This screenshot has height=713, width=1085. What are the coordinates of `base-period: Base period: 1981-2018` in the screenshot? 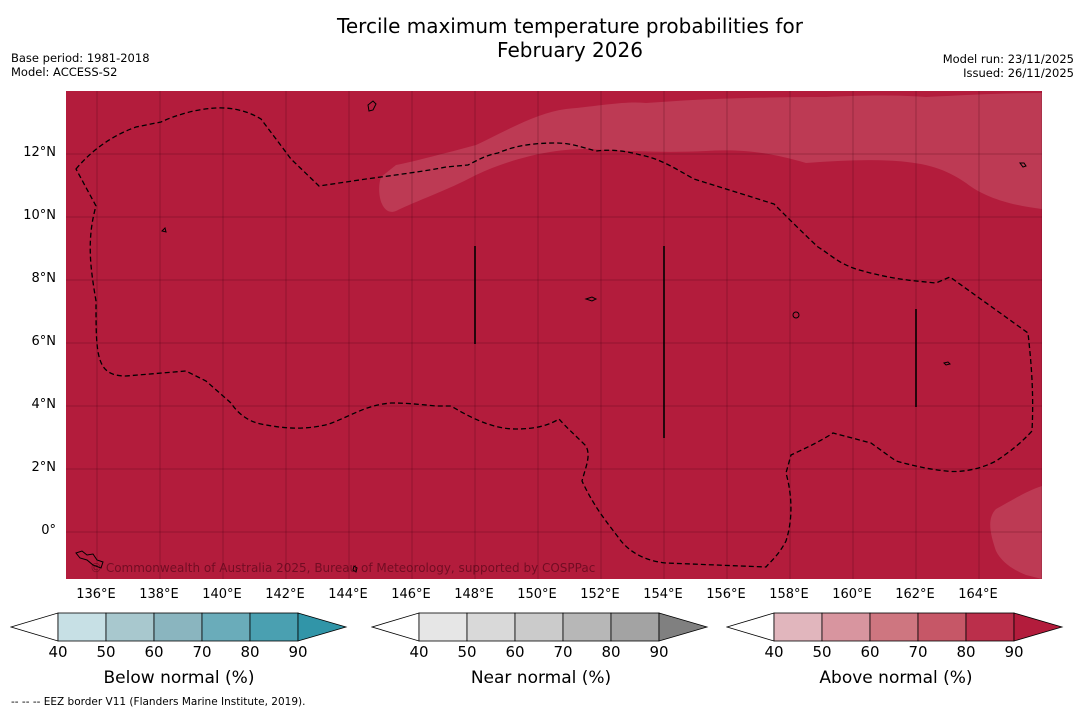 It's located at (80, 58).